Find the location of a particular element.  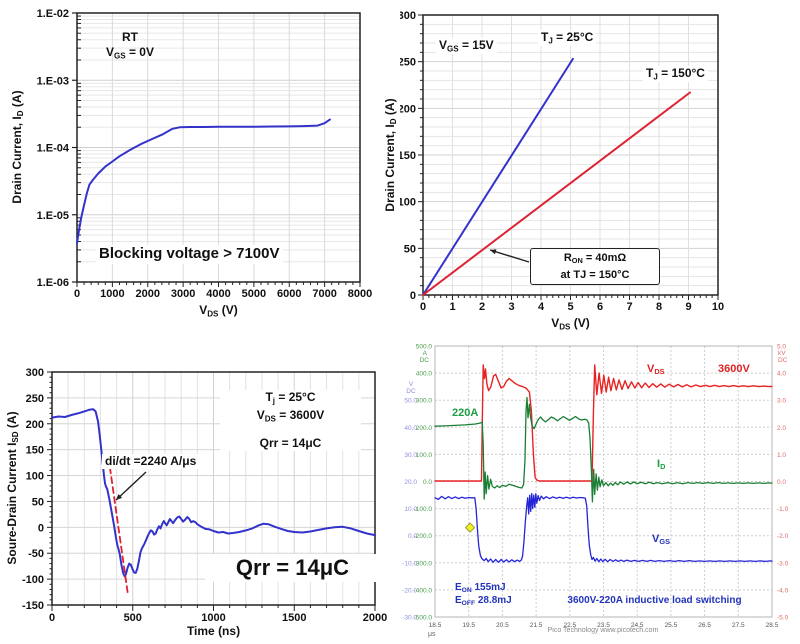

svg-text: -500.0 is located at coordinates (423, 618).